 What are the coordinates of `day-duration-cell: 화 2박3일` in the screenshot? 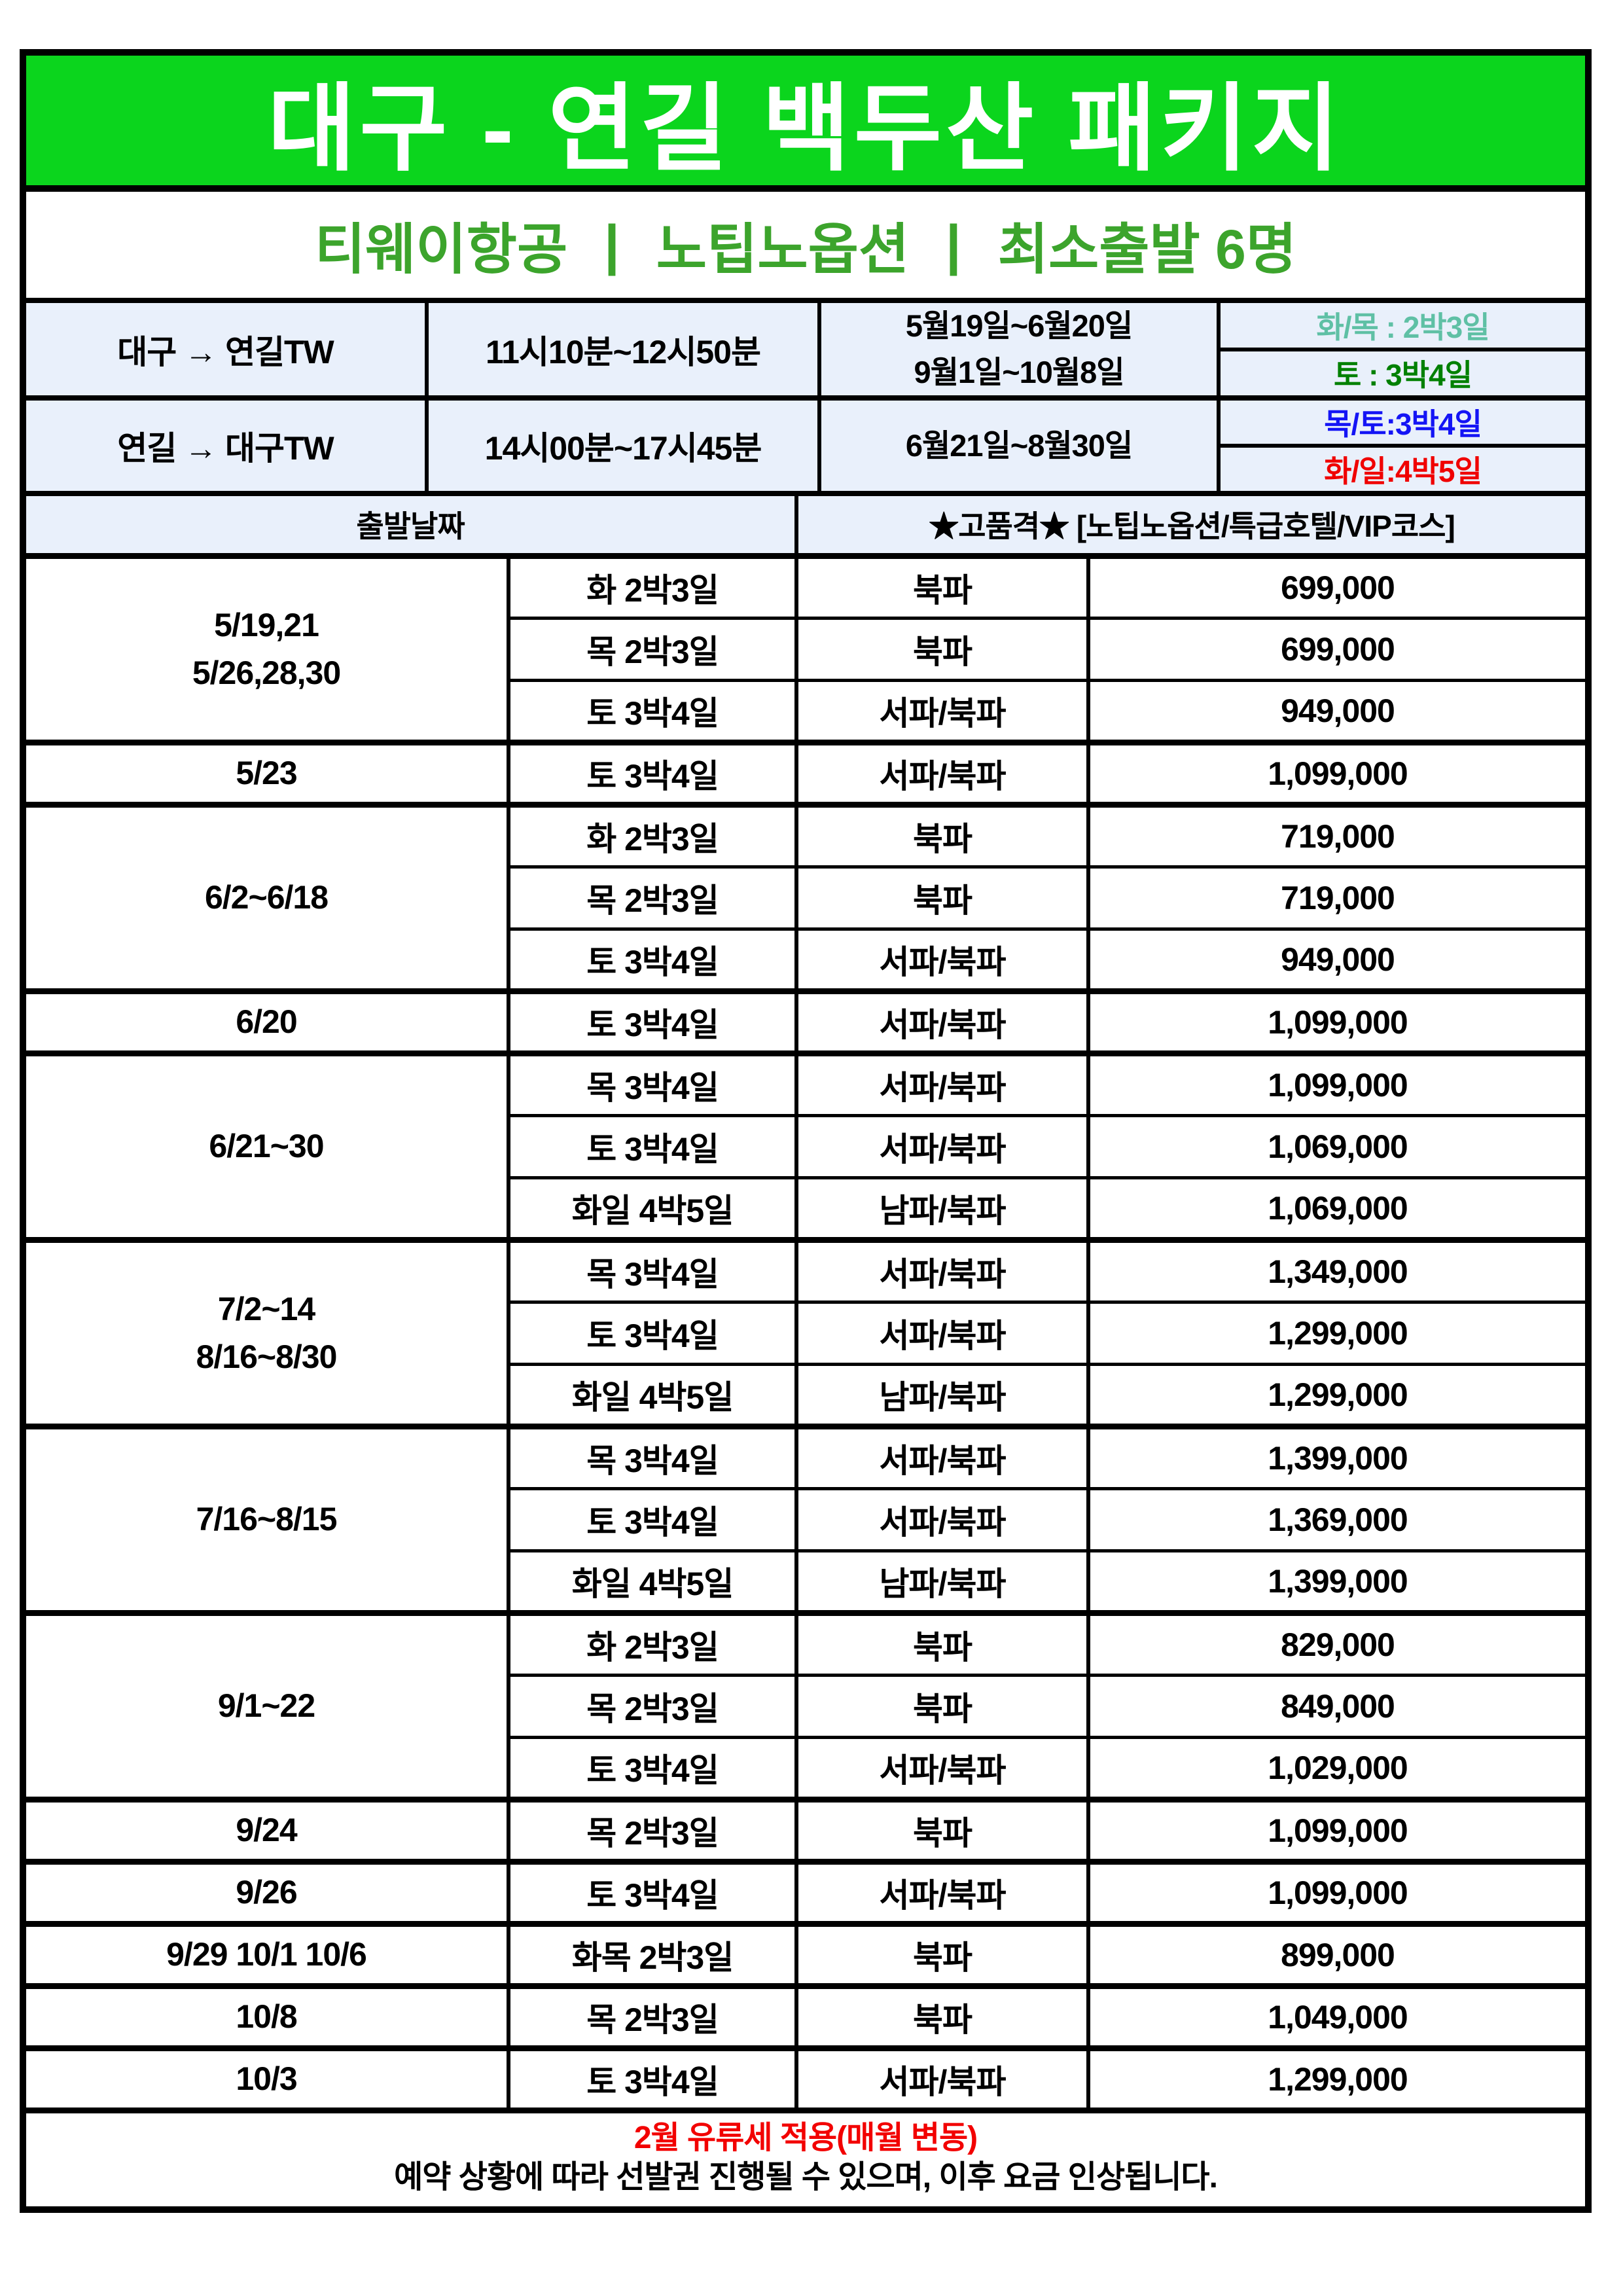 It's located at (652, 586).